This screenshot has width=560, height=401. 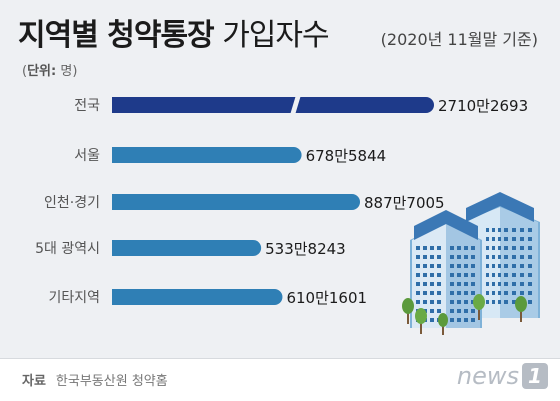 I want to click on date-note: (2020년 11월말 기준), so click(x=459, y=39).